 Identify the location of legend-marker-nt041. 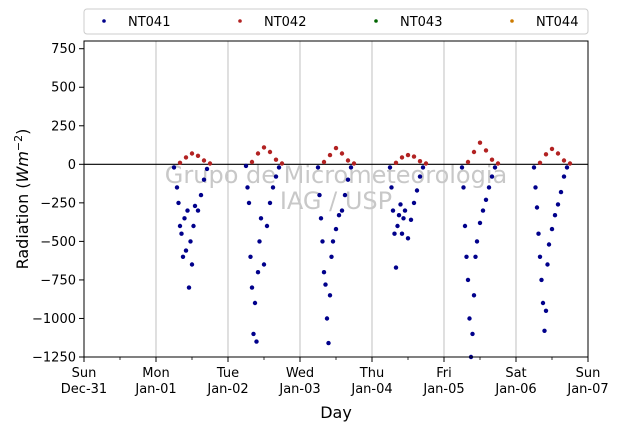
(104, 21).